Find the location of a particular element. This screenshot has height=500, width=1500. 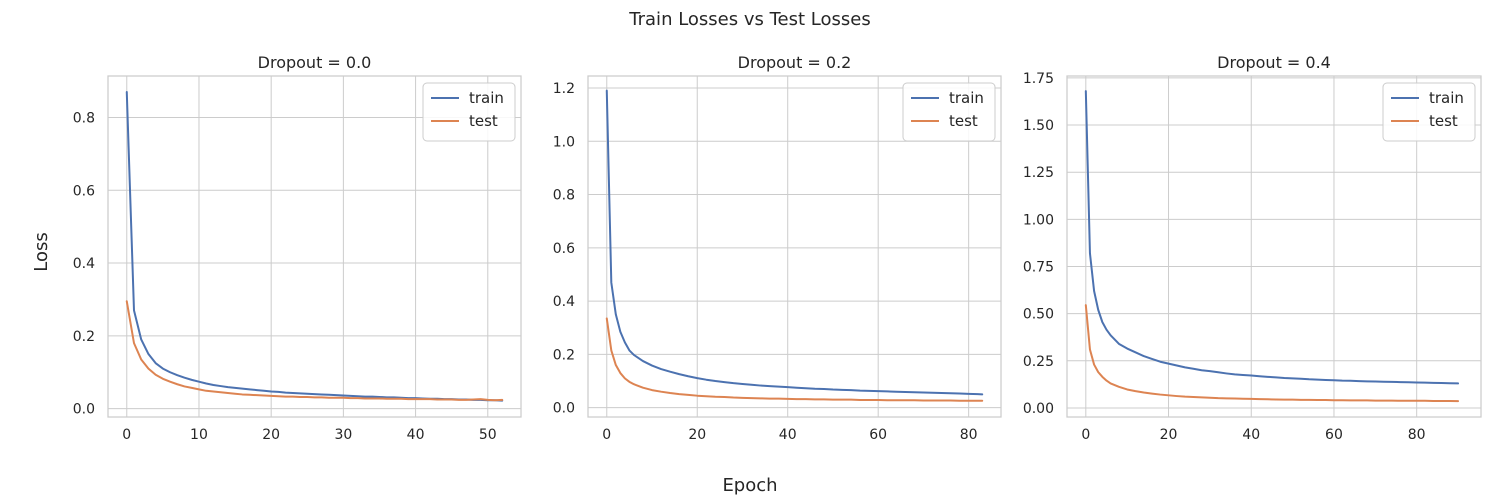

y-tick-label: 0.00 is located at coordinates (1038, 409).